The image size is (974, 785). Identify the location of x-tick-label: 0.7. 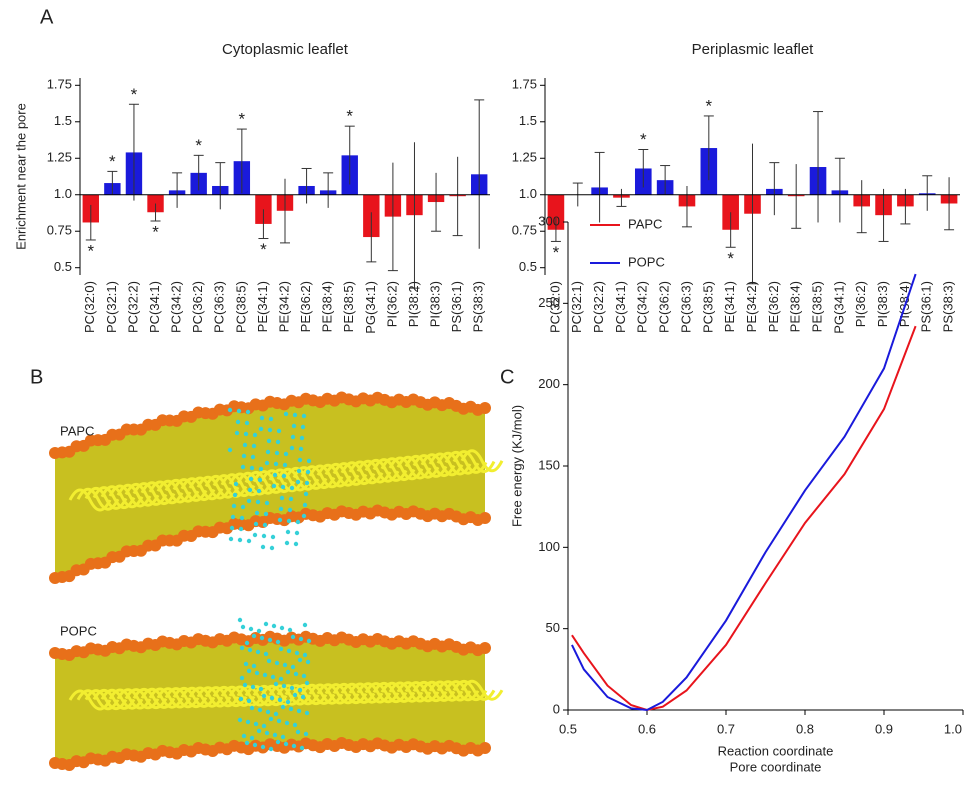
(726, 728).